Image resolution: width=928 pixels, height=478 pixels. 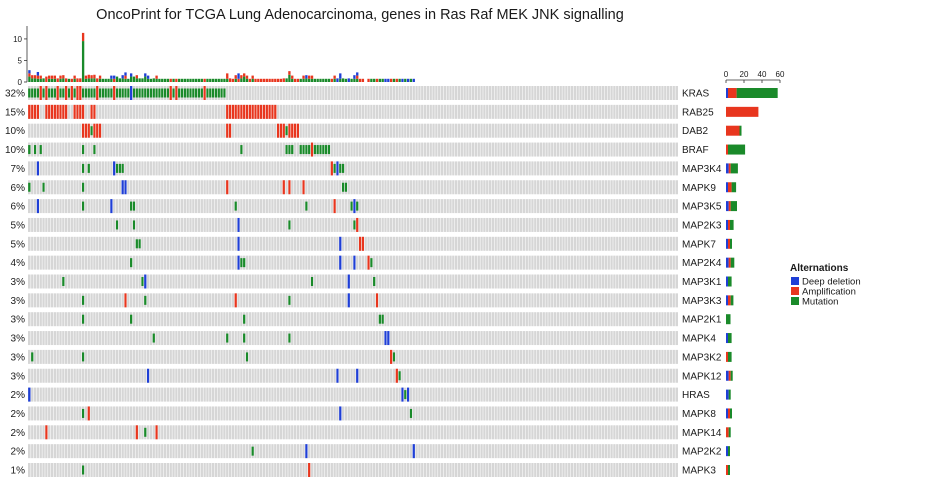 What do you see at coordinates (699, 188) in the screenshot?
I see `gene-label: MAPK9` at bounding box center [699, 188].